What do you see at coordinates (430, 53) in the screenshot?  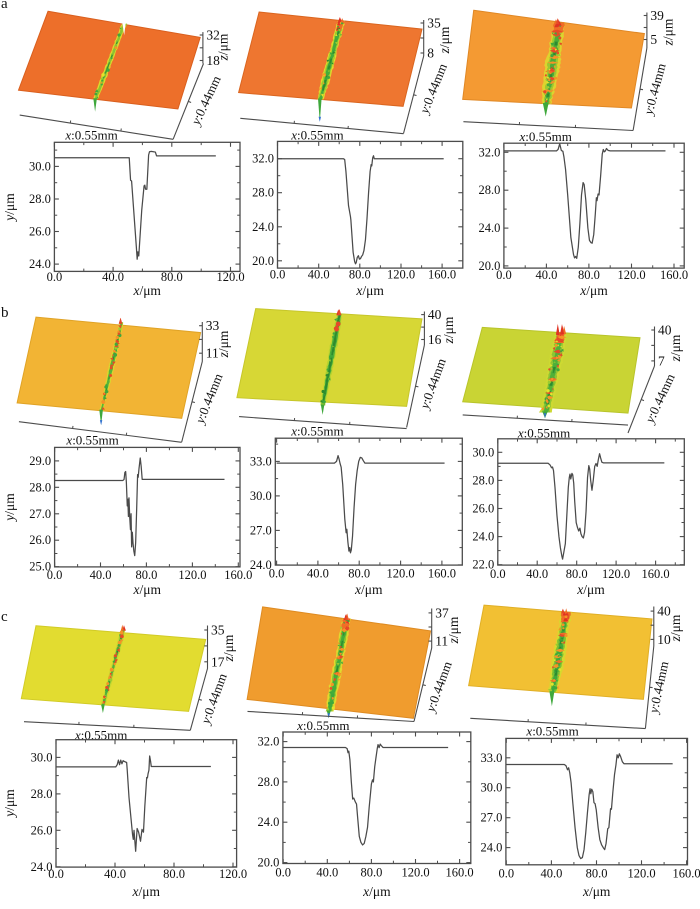 I see `svg-text: 8` at bounding box center [430, 53].